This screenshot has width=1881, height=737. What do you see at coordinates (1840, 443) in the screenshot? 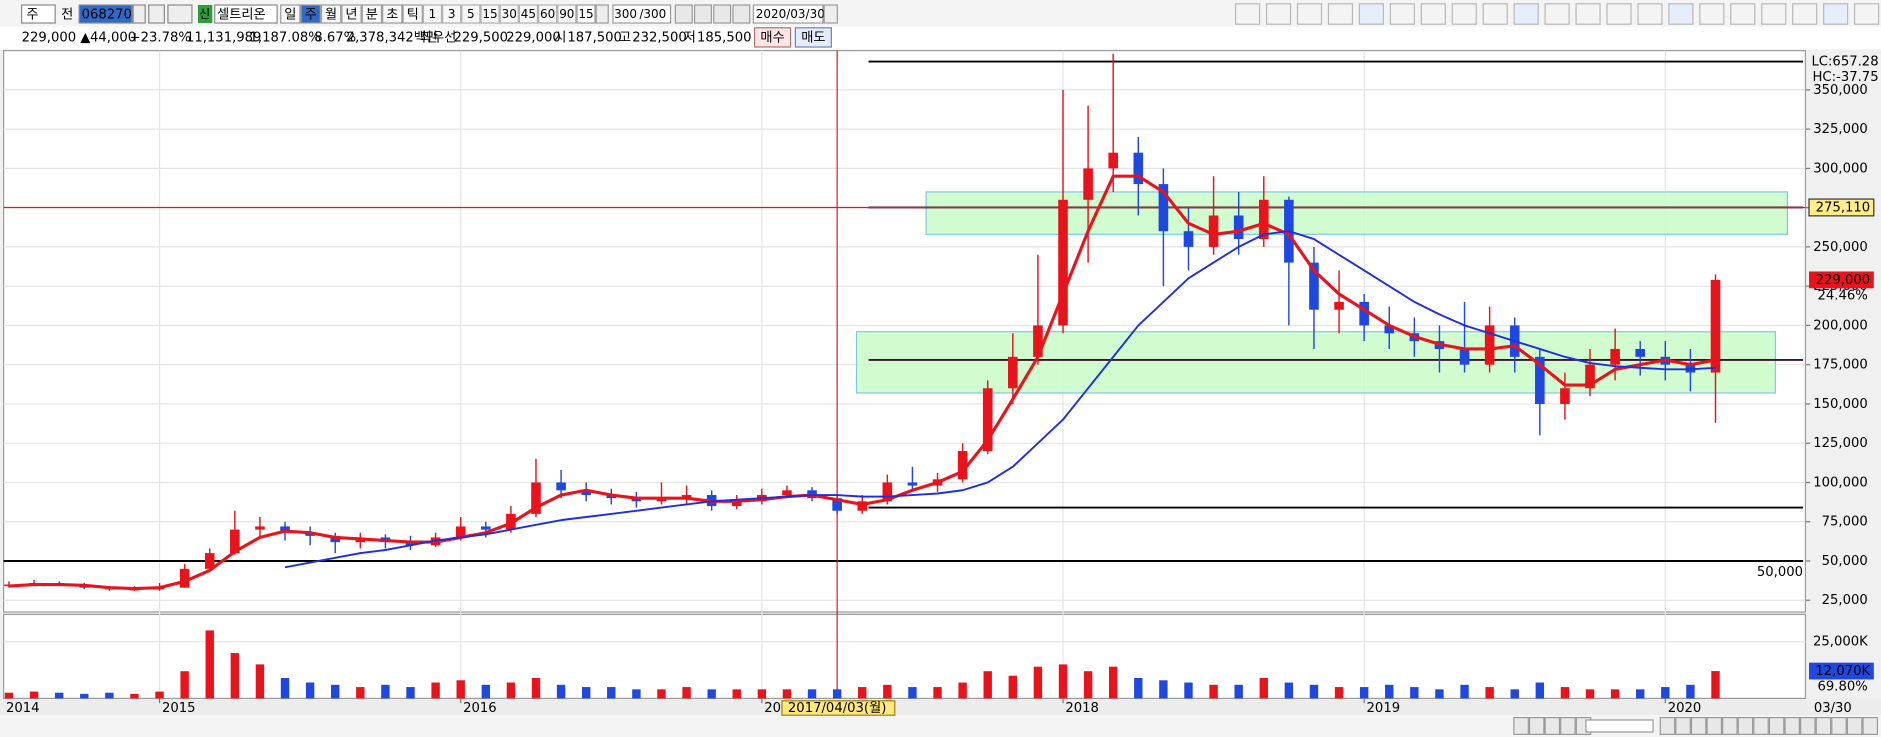
I see `y-tick-label: 125,000` at bounding box center [1840, 443].